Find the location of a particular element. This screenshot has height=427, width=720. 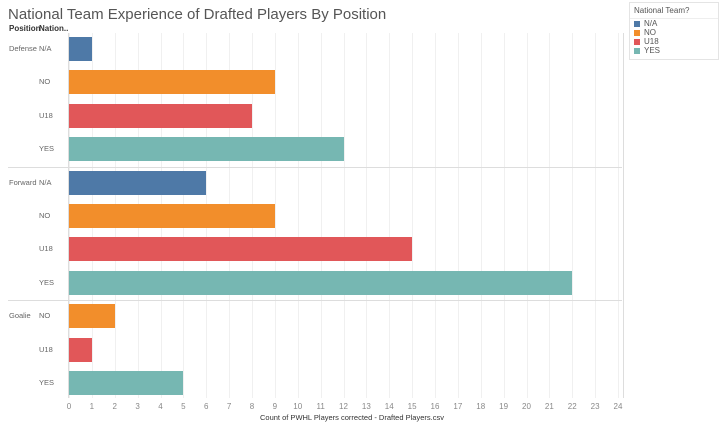

group-label: Forward is located at coordinates (23, 182).